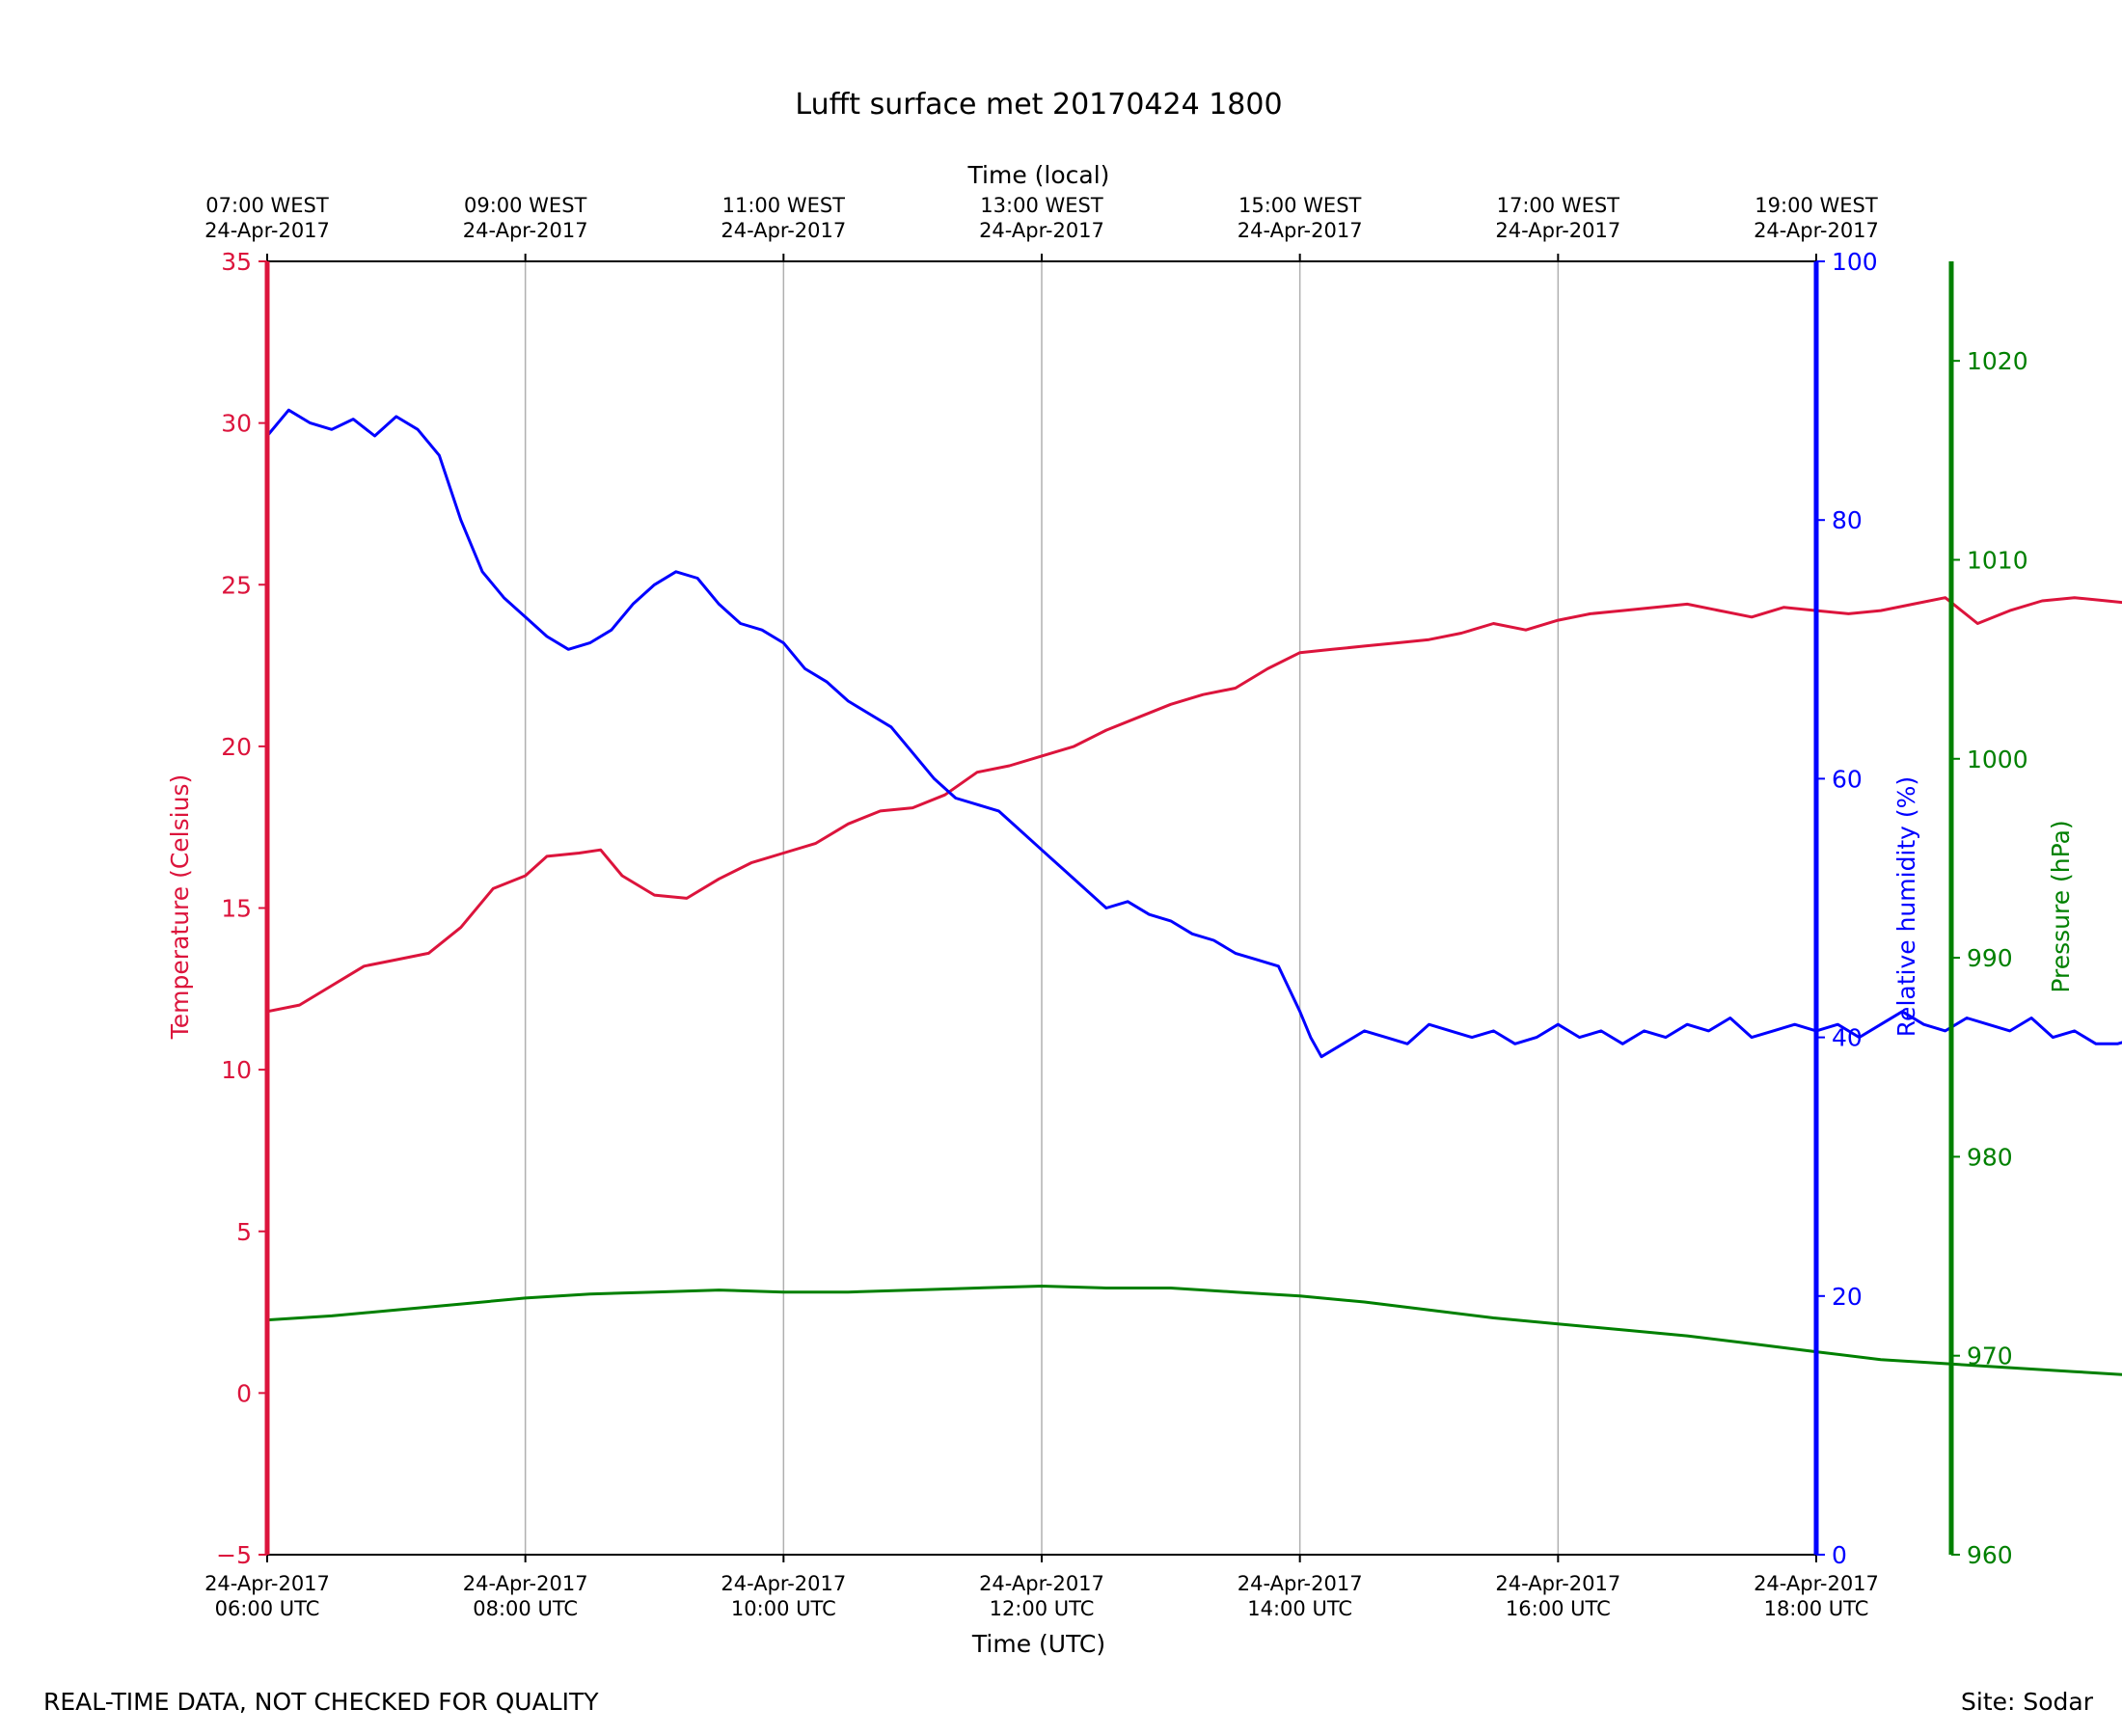 The height and width of the screenshot is (1736, 2122). I want to click on x-tick-label-top-date-2: 24-Apr-2017, so click(784, 230).